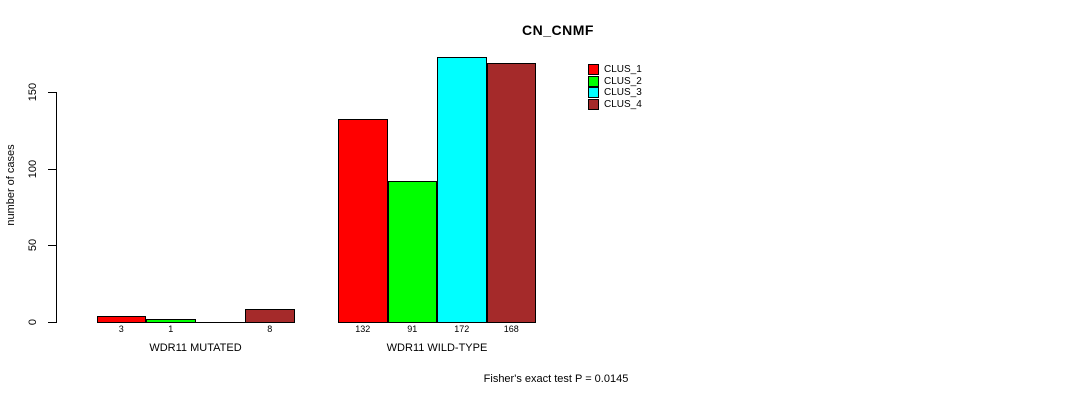 This screenshot has width=1090, height=400. Describe the element at coordinates (121, 329) in the screenshot. I see `bar-value-label: 3` at that location.